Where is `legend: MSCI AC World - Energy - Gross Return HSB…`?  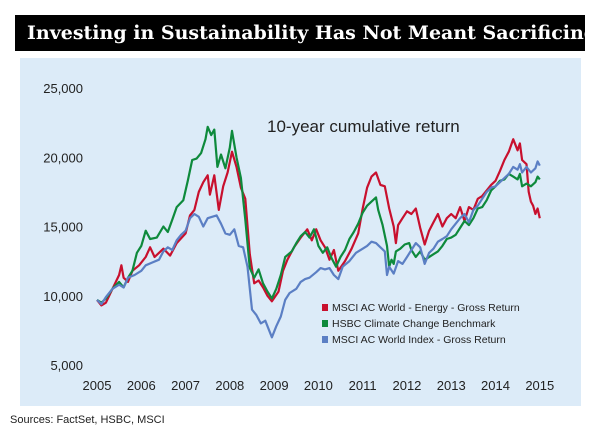
legend: MSCI AC World - Energy - Gross Return HSB… is located at coordinates (421, 324).